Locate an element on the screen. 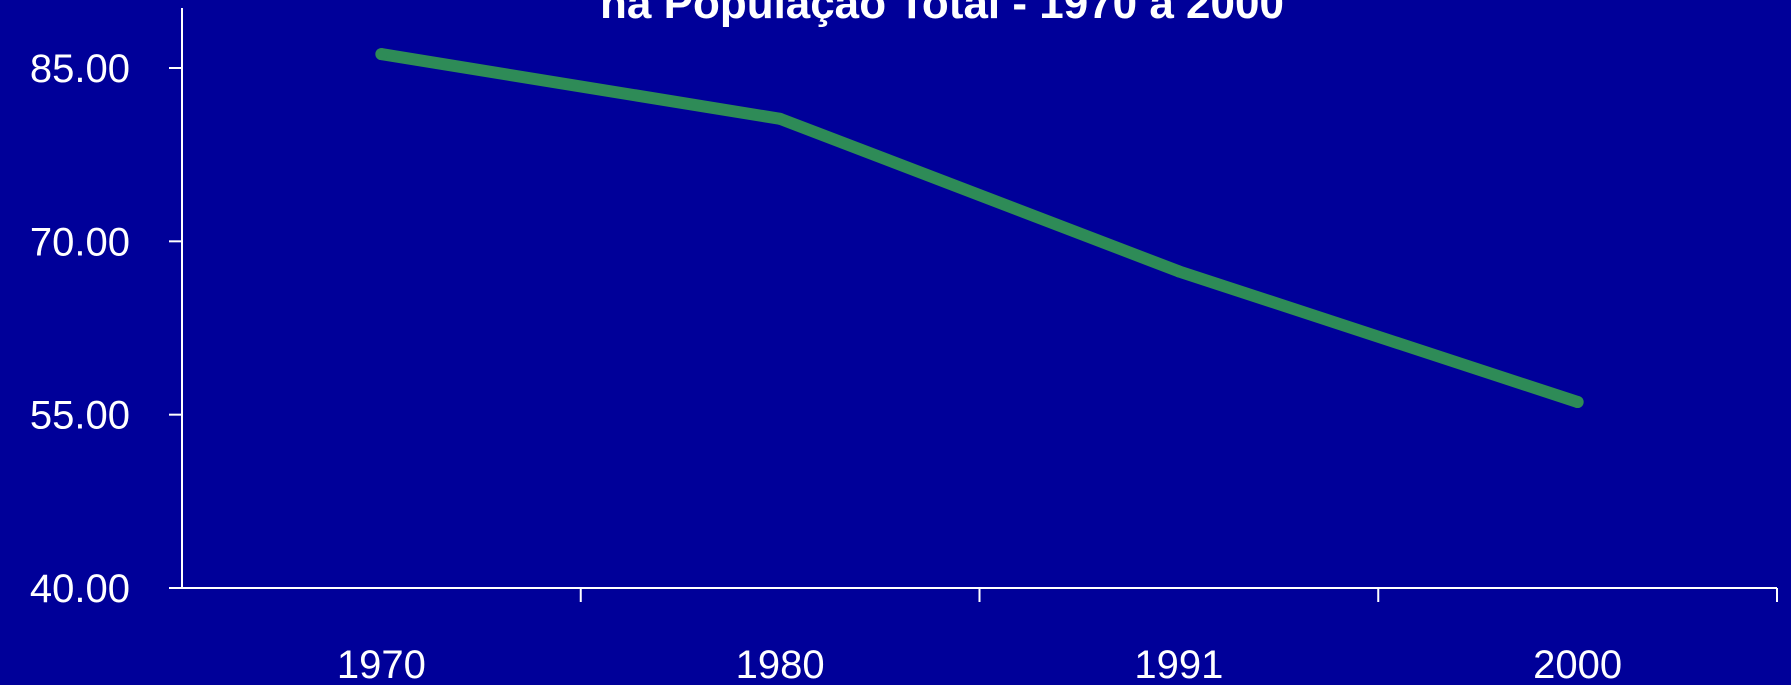 The height and width of the screenshot is (685, 1791). chart-title: na População Total - 1970 a 2000 is located at coordinates (942, 14).